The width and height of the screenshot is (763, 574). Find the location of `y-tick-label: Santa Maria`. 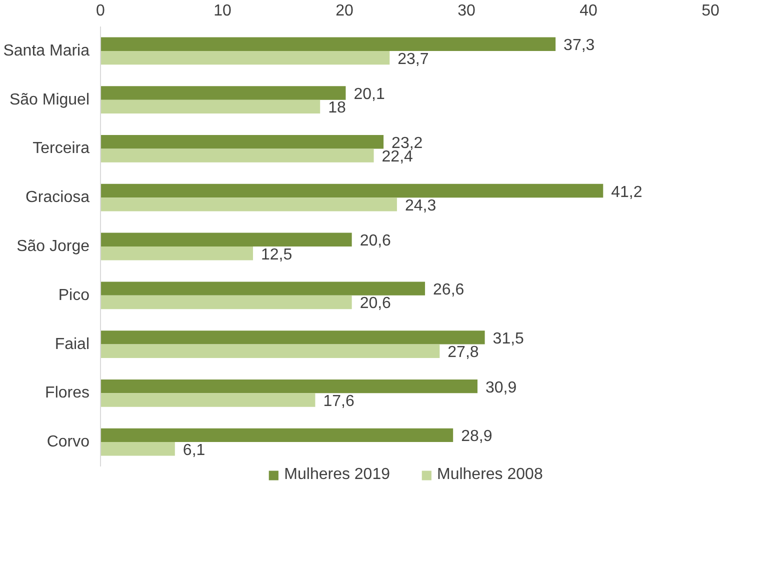

y-tick-label: Santa Maria is located at coordinates (46, 51).